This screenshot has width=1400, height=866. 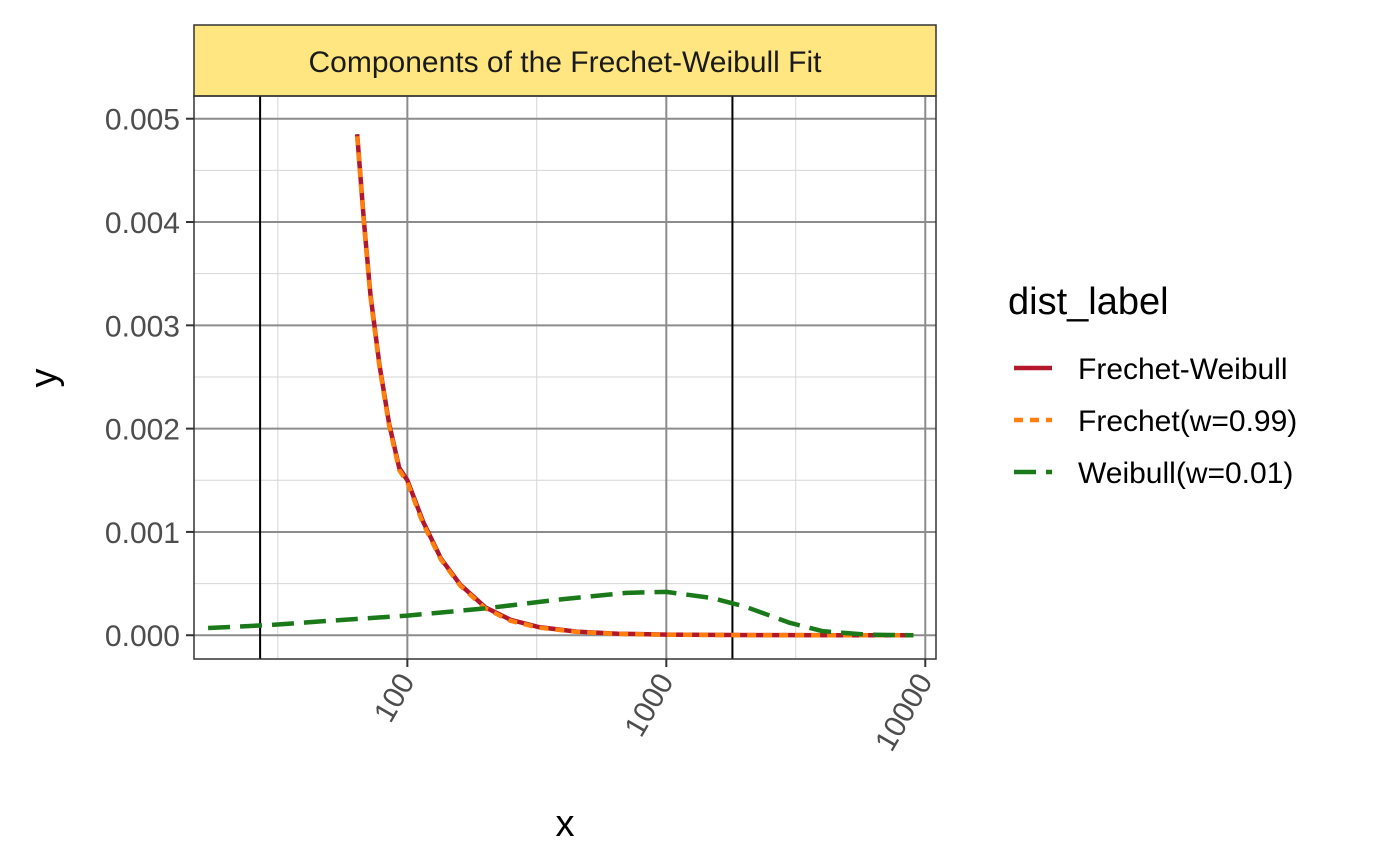 I want to click on y-tick-label: 0.003, so click(x=142, y=326).